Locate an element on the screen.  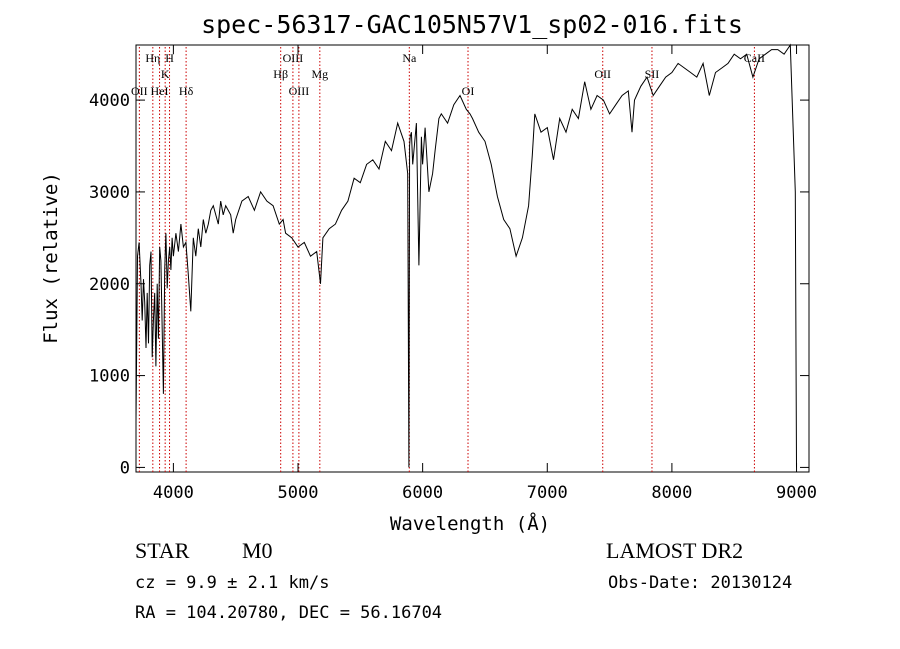
y-tick-label: 4000 is located at coordinates (109, 101).